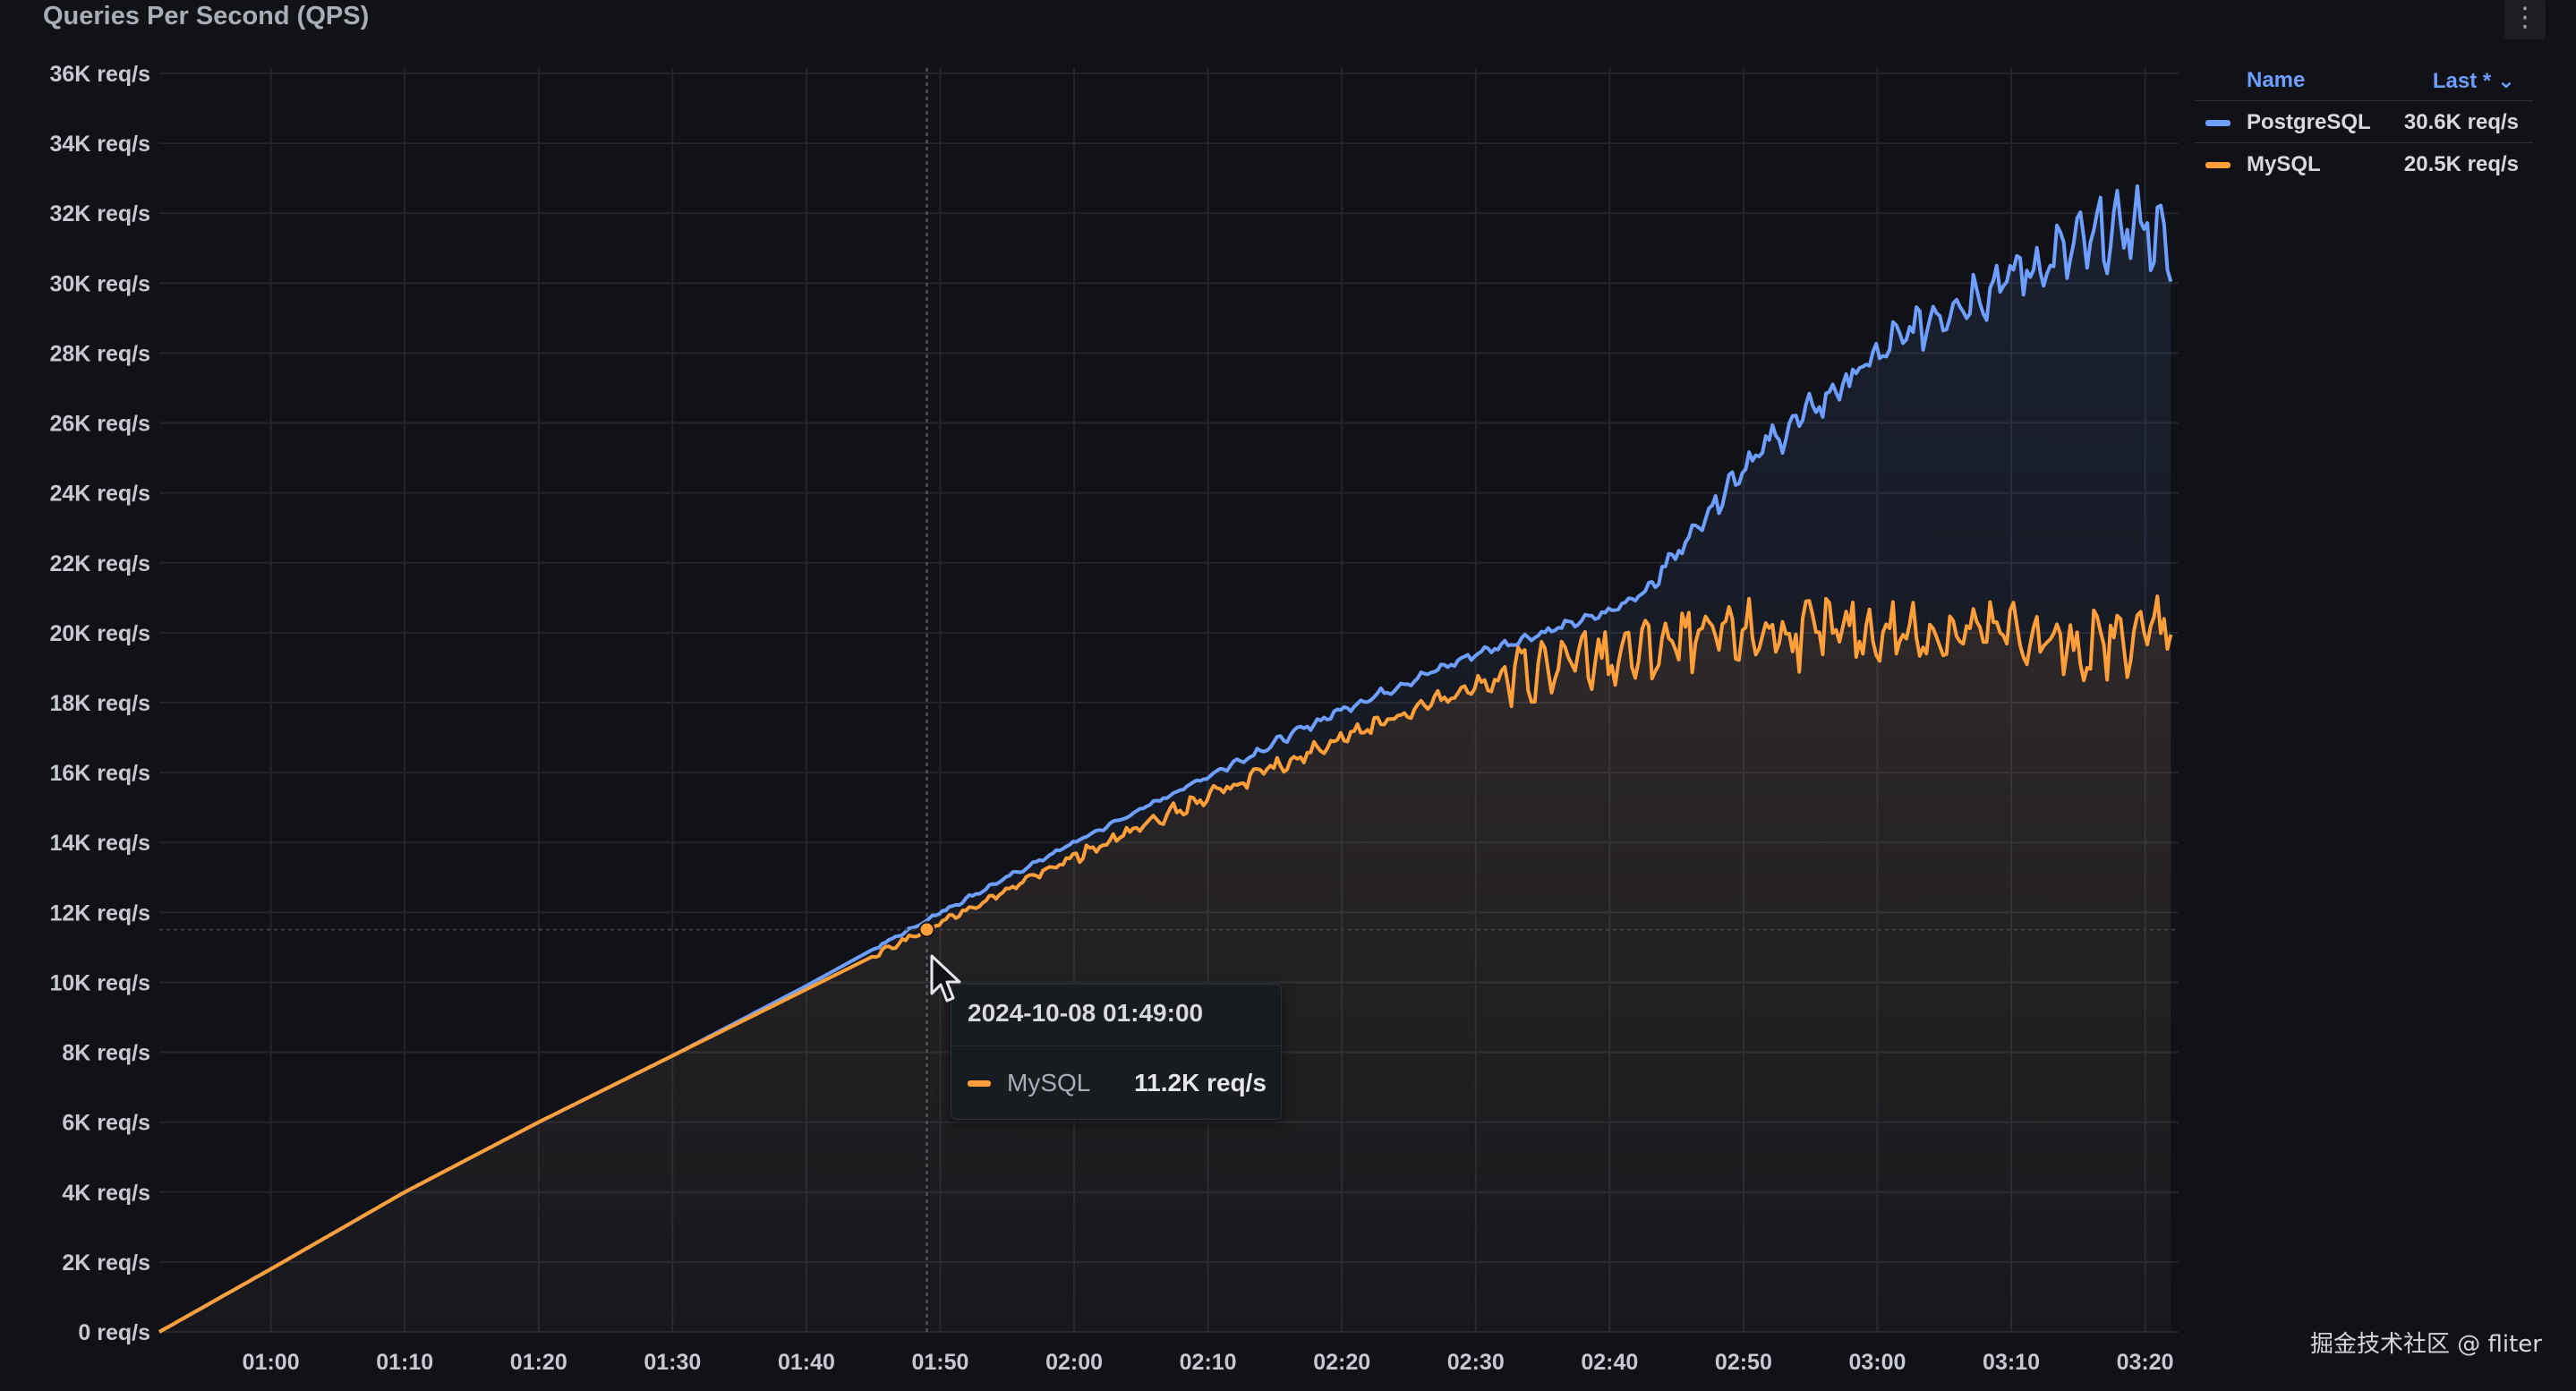 Image resolution: width=2576 pixels, height=1391 pixels. Describe the element at coordinates (114, 1332) in the screenshot. I see `y-tick-label: 0 req/s` at that location.